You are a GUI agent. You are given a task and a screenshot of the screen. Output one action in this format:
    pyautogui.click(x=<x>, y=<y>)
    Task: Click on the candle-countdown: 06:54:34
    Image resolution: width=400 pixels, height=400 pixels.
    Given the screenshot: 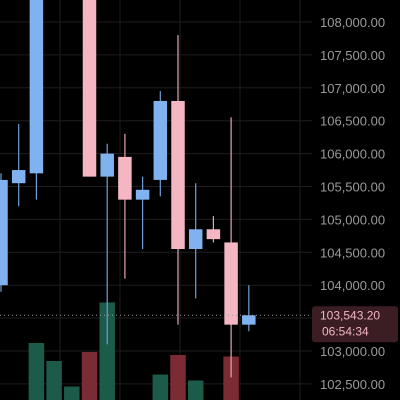 What is the action you would take?
    pyautogui.click(x=345, y=331)
    